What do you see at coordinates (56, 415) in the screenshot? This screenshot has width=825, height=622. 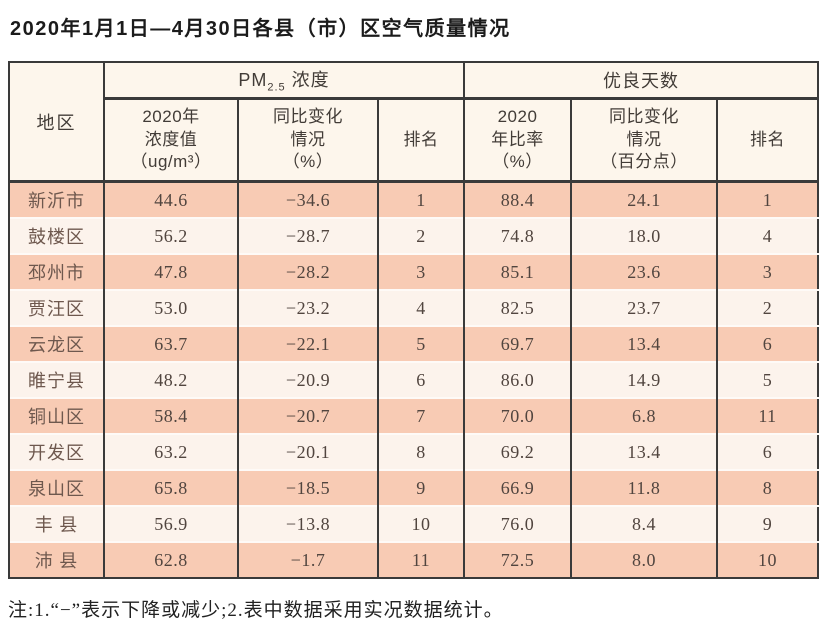 I see `region-cell: 铜山区` at bounding box center [56, 415].